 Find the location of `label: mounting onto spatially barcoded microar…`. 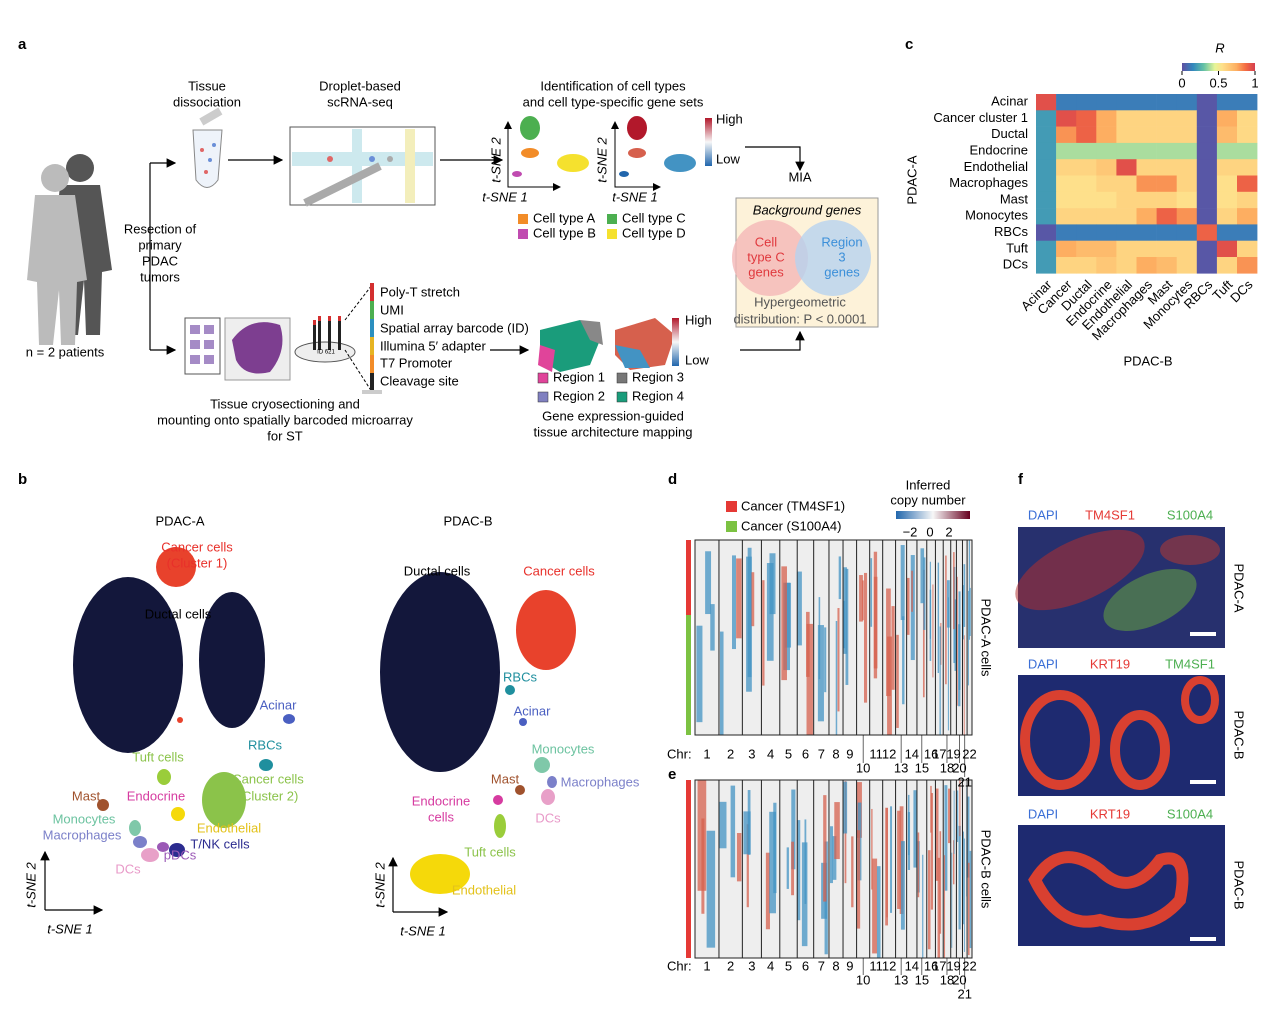

label: mounting onto spatially barcoded microar… is located at coordinates (285, 419).